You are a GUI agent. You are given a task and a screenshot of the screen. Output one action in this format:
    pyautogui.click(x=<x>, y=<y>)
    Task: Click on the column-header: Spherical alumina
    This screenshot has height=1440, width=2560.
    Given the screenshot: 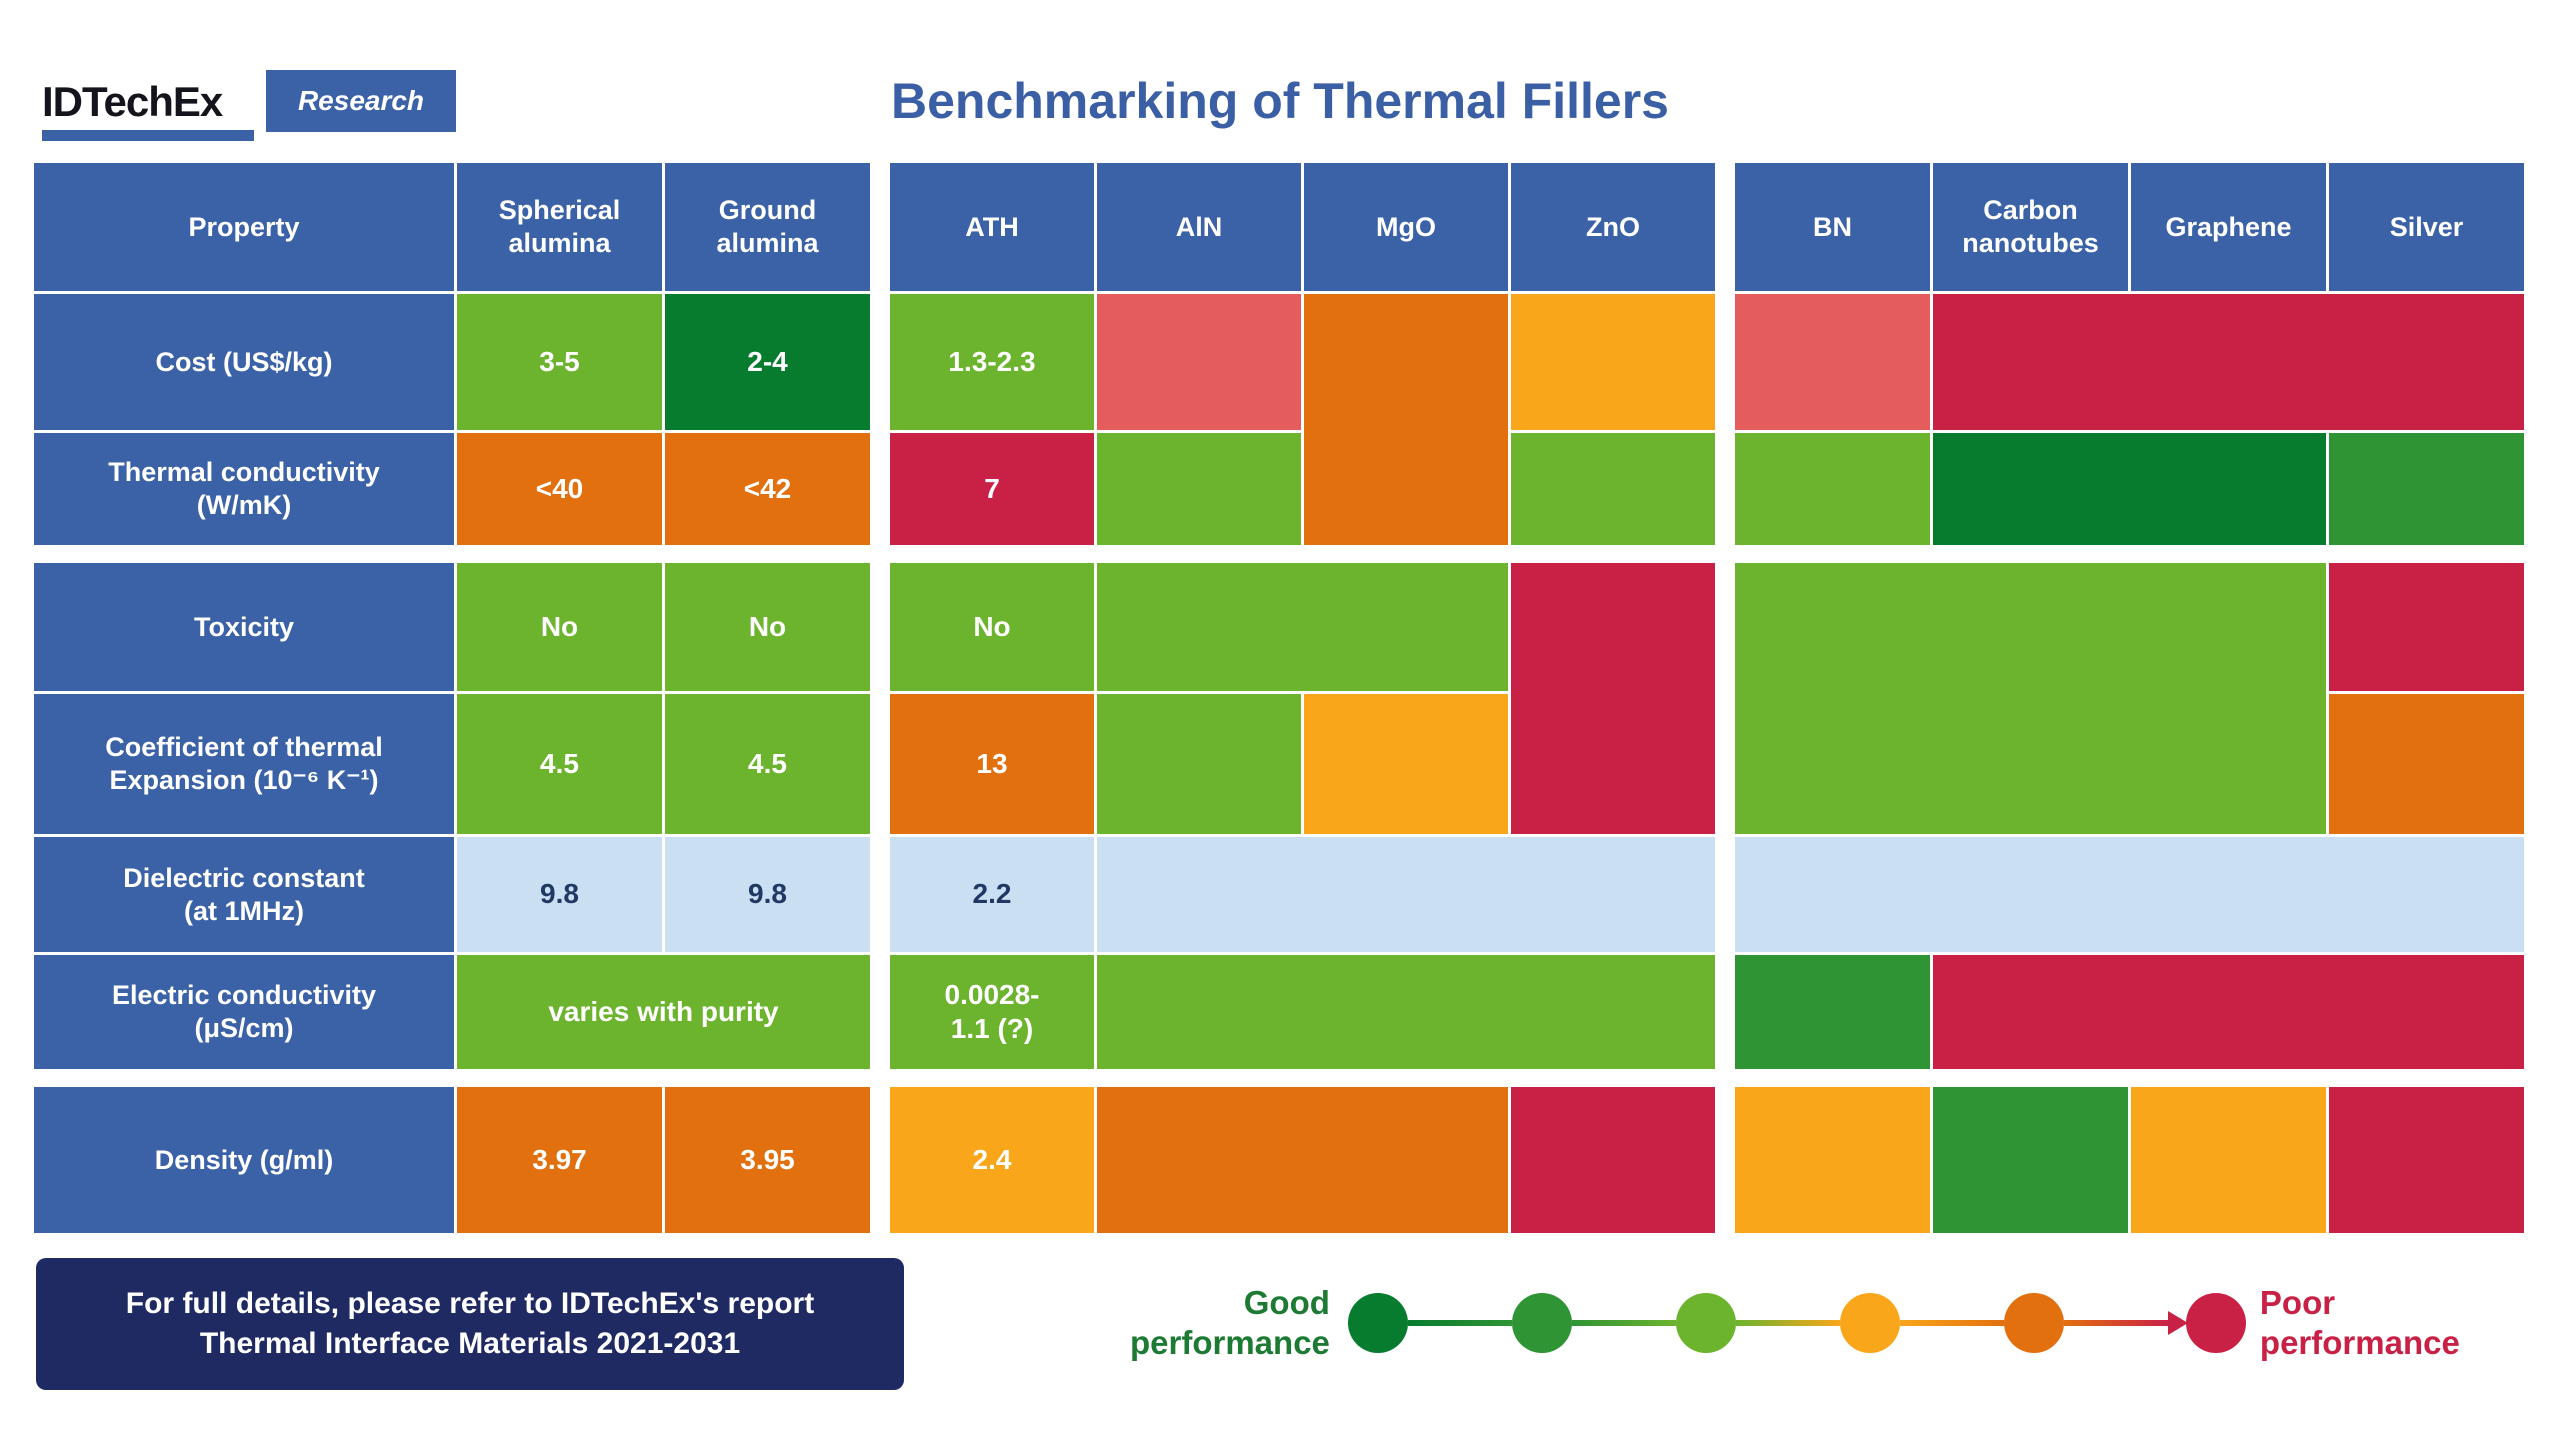 What is the action you would take?
    pyautogui.click(x=559, y=227)
    